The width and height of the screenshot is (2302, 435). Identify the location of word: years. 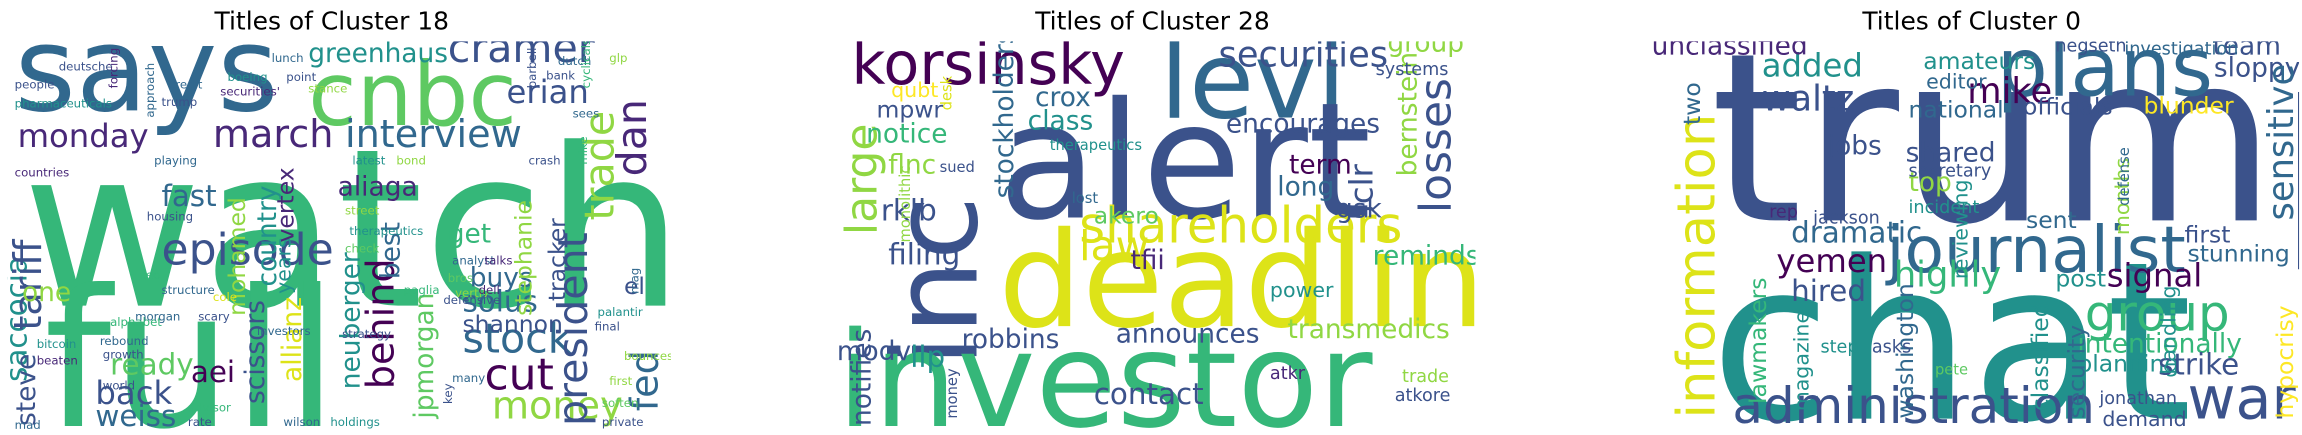
(284, 265).